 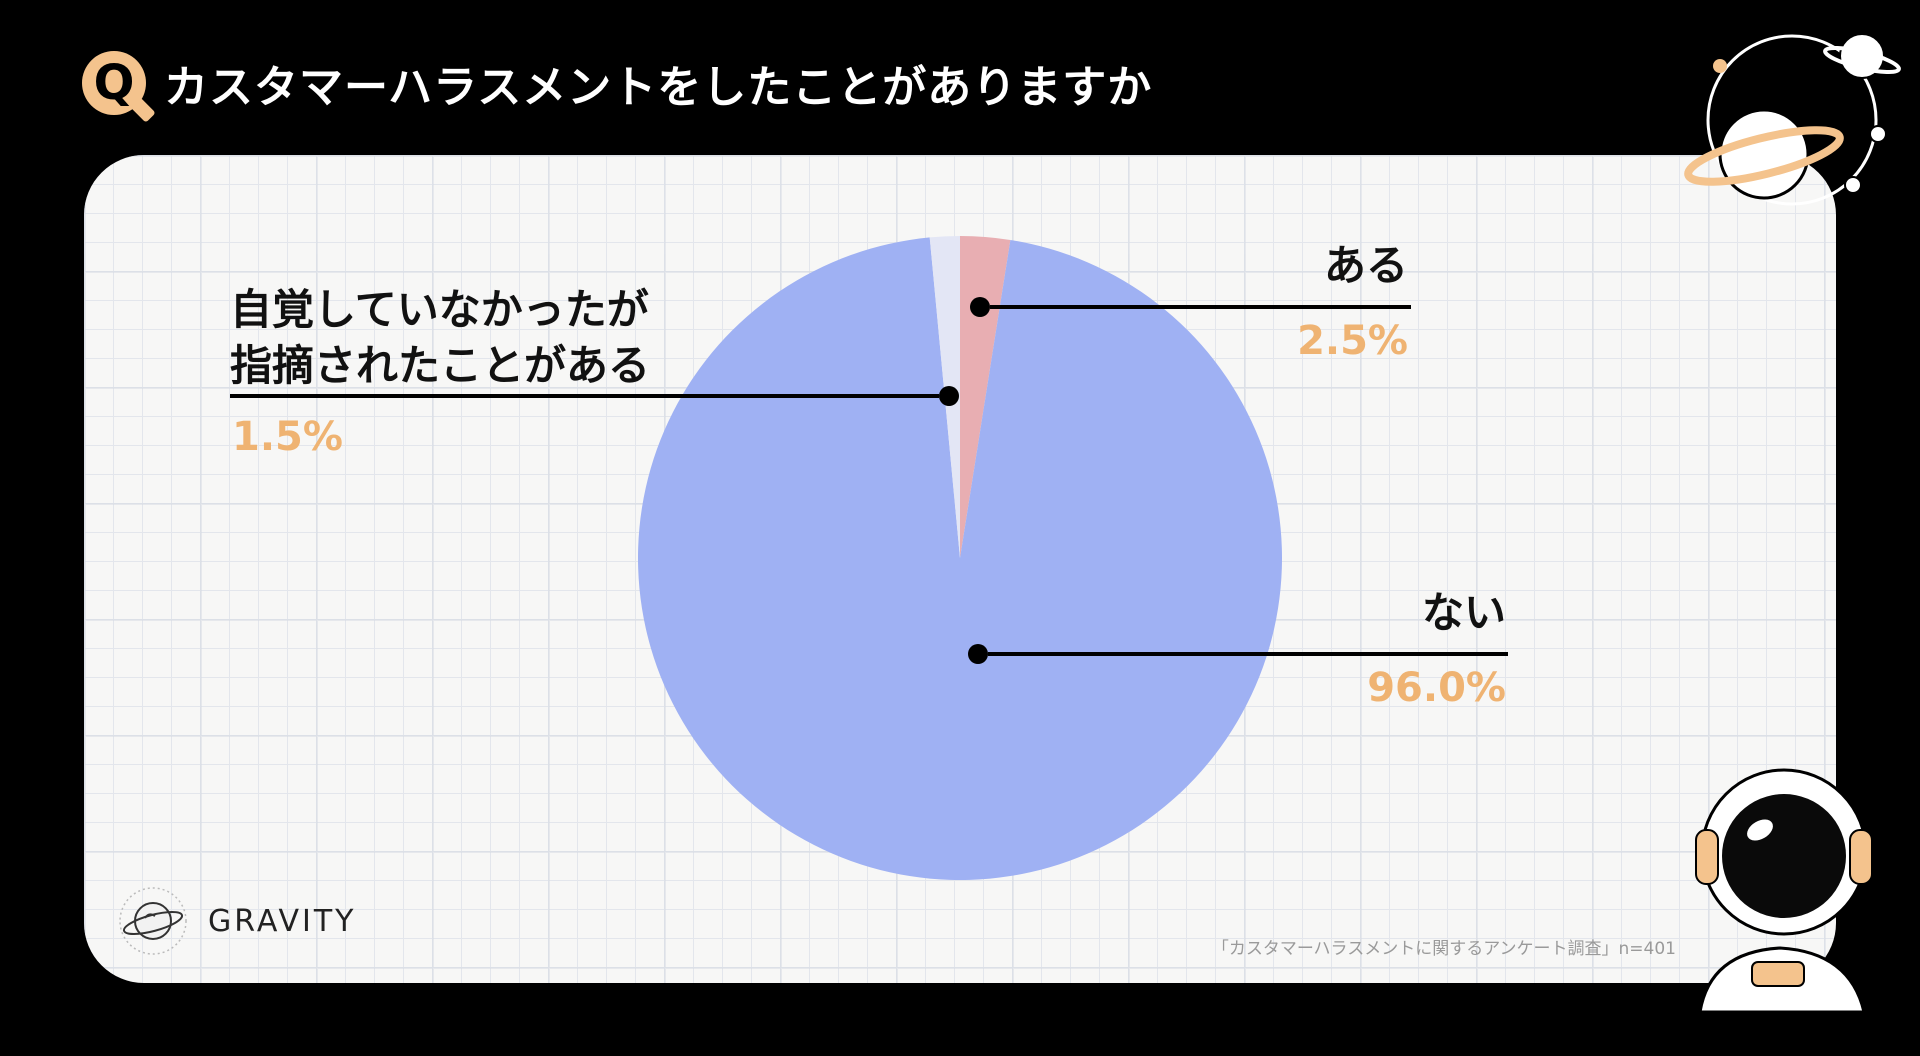 What do you see at coordinates (980, 307) in the screenshot?
I see `leader-aru-dot` at bounding box center [980, 307].